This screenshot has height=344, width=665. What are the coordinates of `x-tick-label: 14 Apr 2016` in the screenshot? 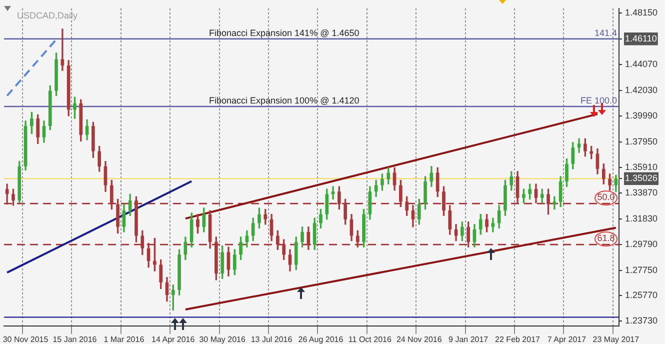 It's located at (174, 339).